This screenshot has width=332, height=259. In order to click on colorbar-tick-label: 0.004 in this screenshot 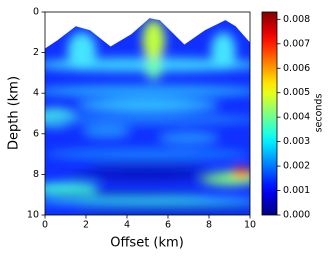, I will do `click(296, 117)`.